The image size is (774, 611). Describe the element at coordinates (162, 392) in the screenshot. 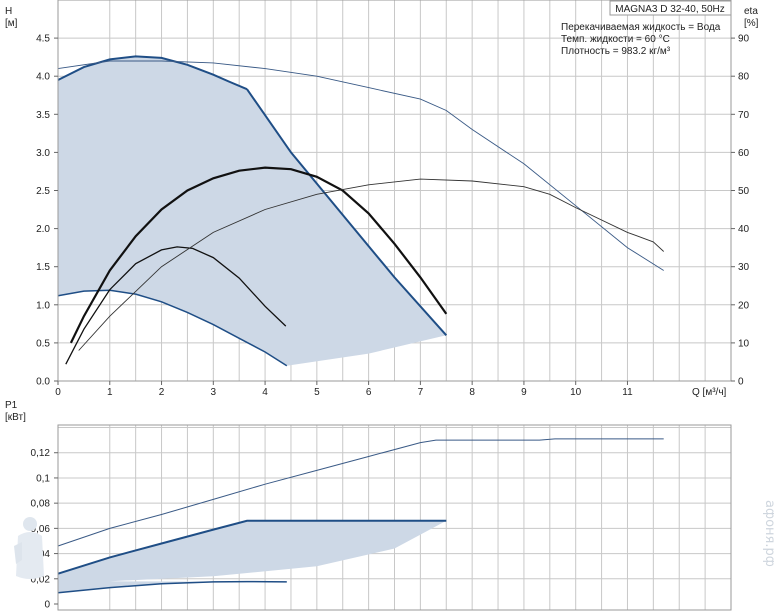

I see `x-tick-label: 2` at that location.